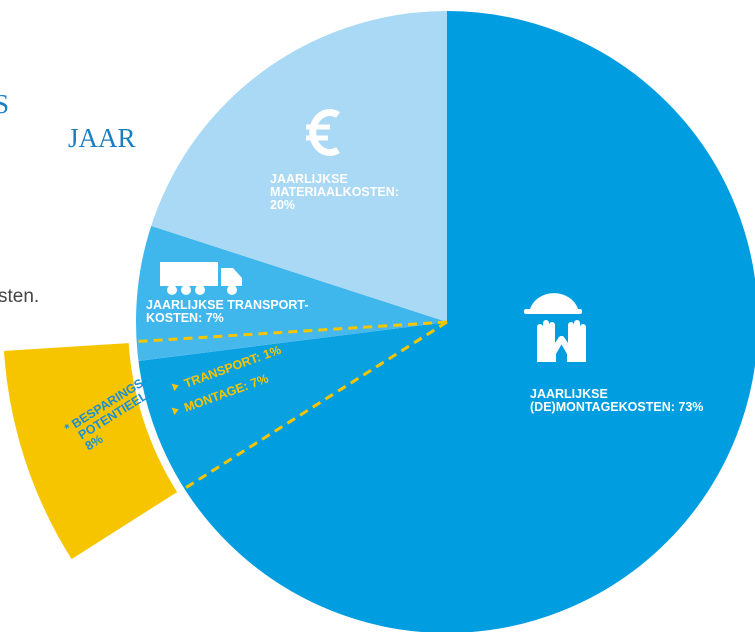 The width and height of the screenshot is (755, 632). What do you see at coordinates (690, 407) in the screenshot?
I see `slice-value: 73%` at bounding box center [690, 407].